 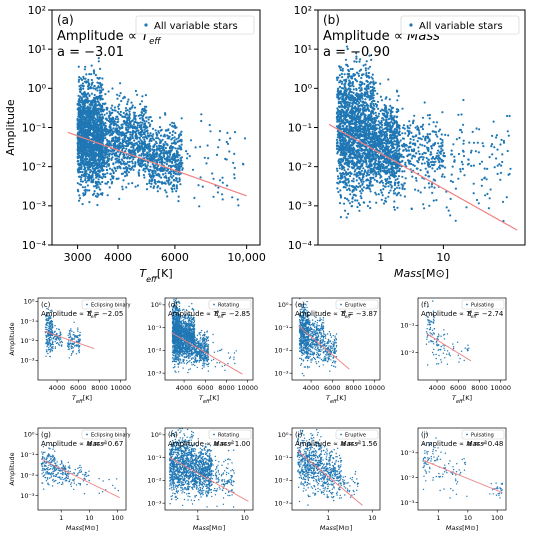 I want to click on panel-label: (a), so click(x=65, y=20).